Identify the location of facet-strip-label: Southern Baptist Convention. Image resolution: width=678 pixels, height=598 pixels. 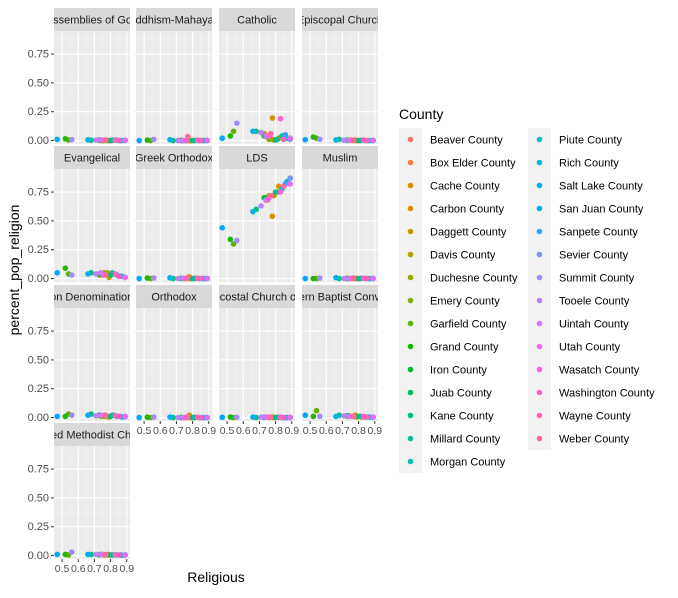
(340, 298).